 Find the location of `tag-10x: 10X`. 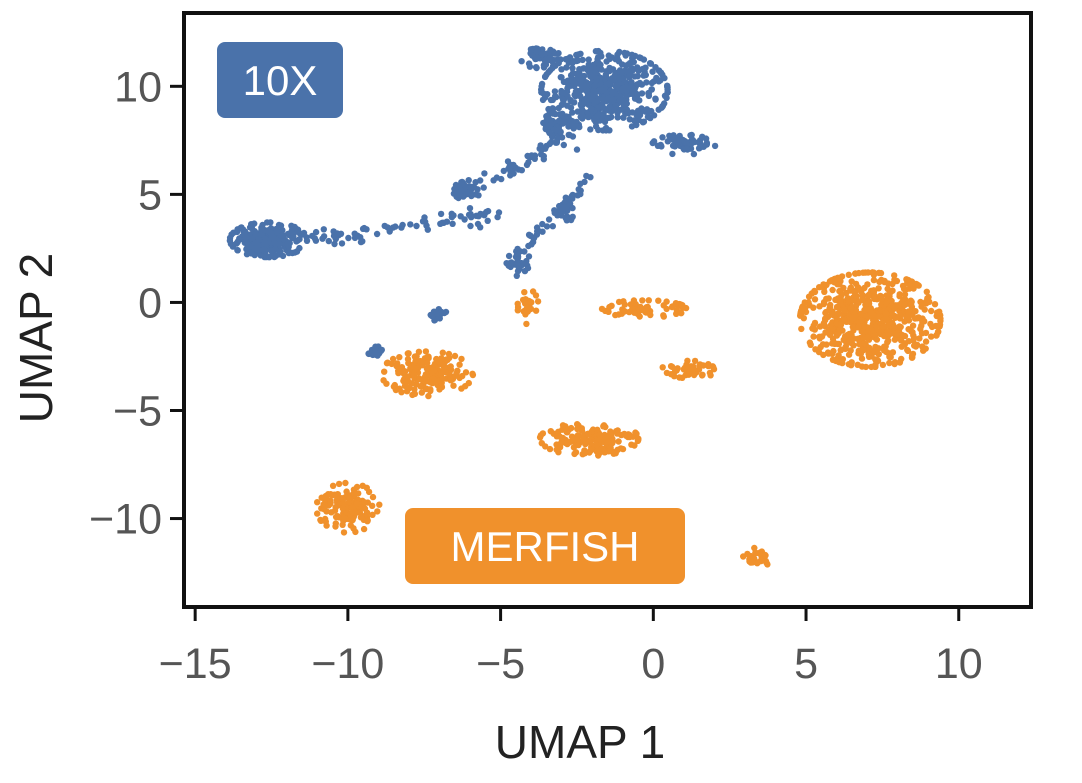

tag-10x: 10X is located at coordinates (280, 80).